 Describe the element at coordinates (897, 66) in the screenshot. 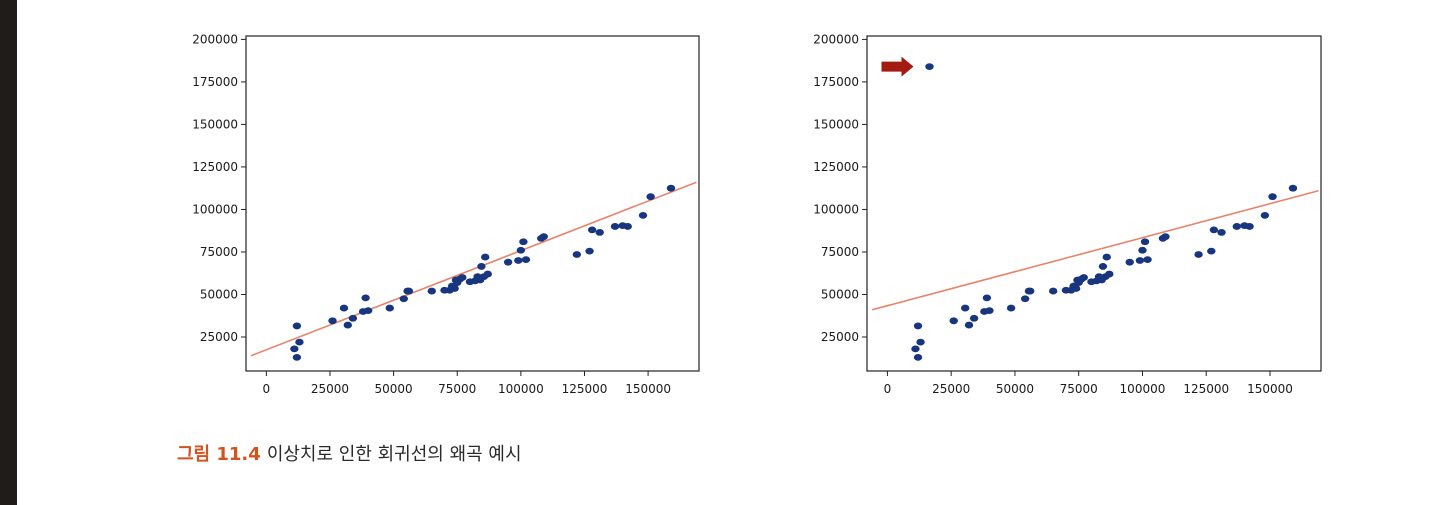

I see `outlier-arrow-icon` at that location.